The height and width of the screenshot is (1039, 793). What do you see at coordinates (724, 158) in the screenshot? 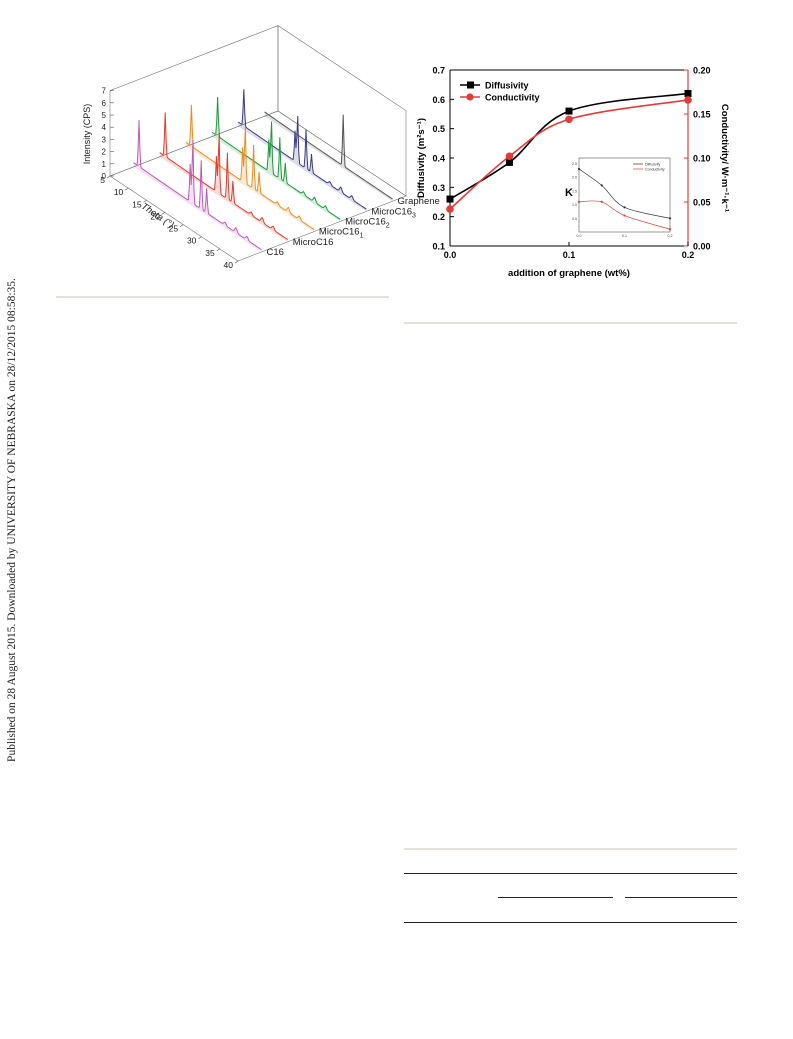
I see `y2-axis-label: Conductivity/ W·m⁻¹·k⁻¹` at bounding box center [724, 158].